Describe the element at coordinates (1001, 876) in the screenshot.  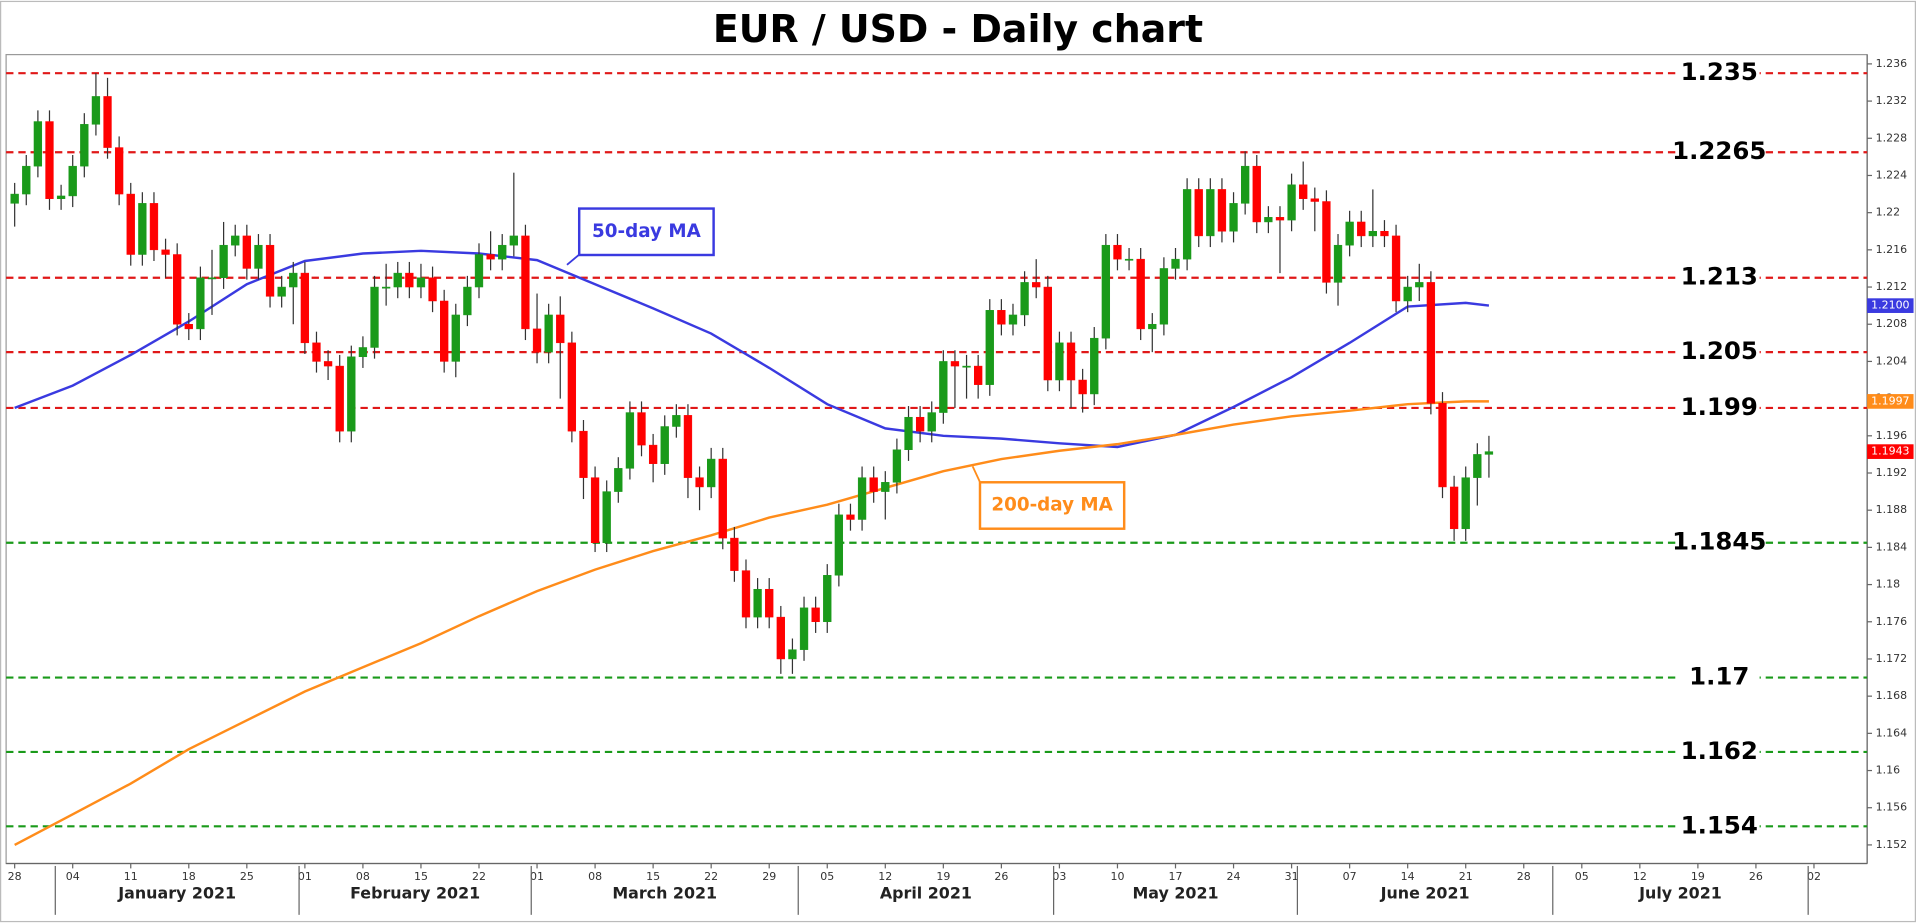
I see `x-tick-label: 26` at that location.